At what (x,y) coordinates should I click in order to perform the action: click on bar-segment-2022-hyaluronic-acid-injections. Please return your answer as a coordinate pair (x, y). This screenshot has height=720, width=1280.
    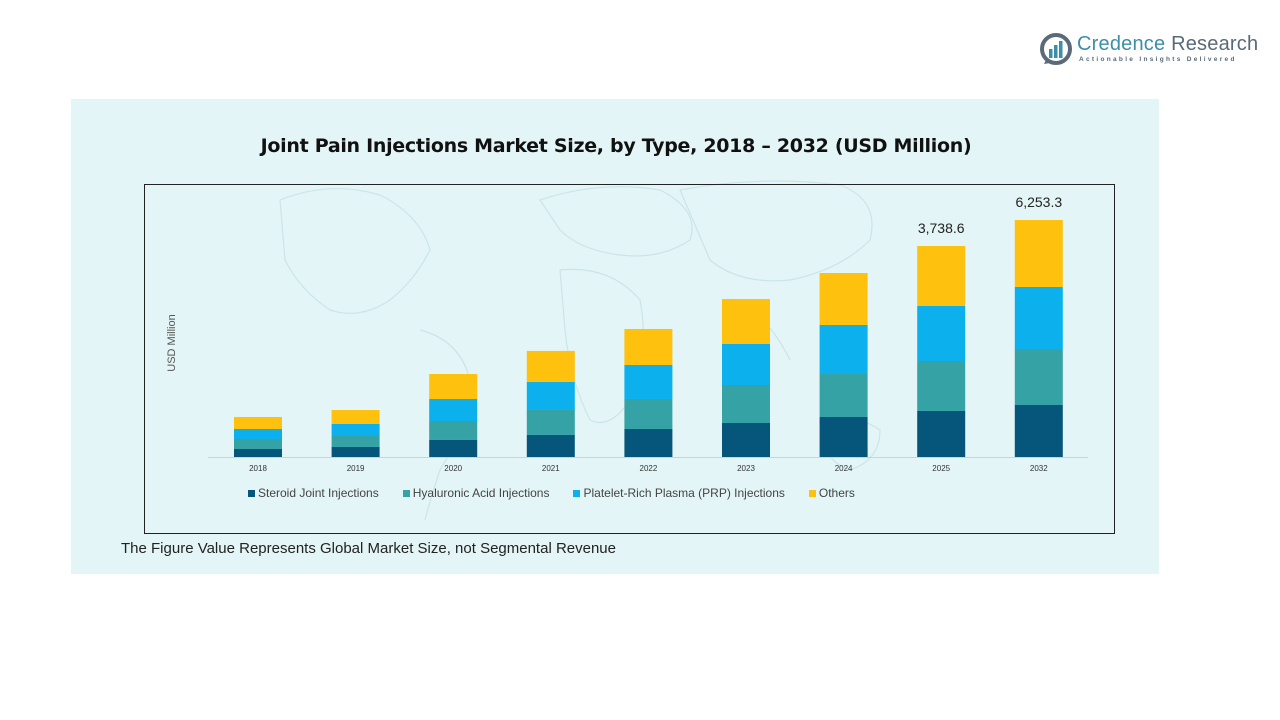
    Looking at the image, I should click on (648, 413).